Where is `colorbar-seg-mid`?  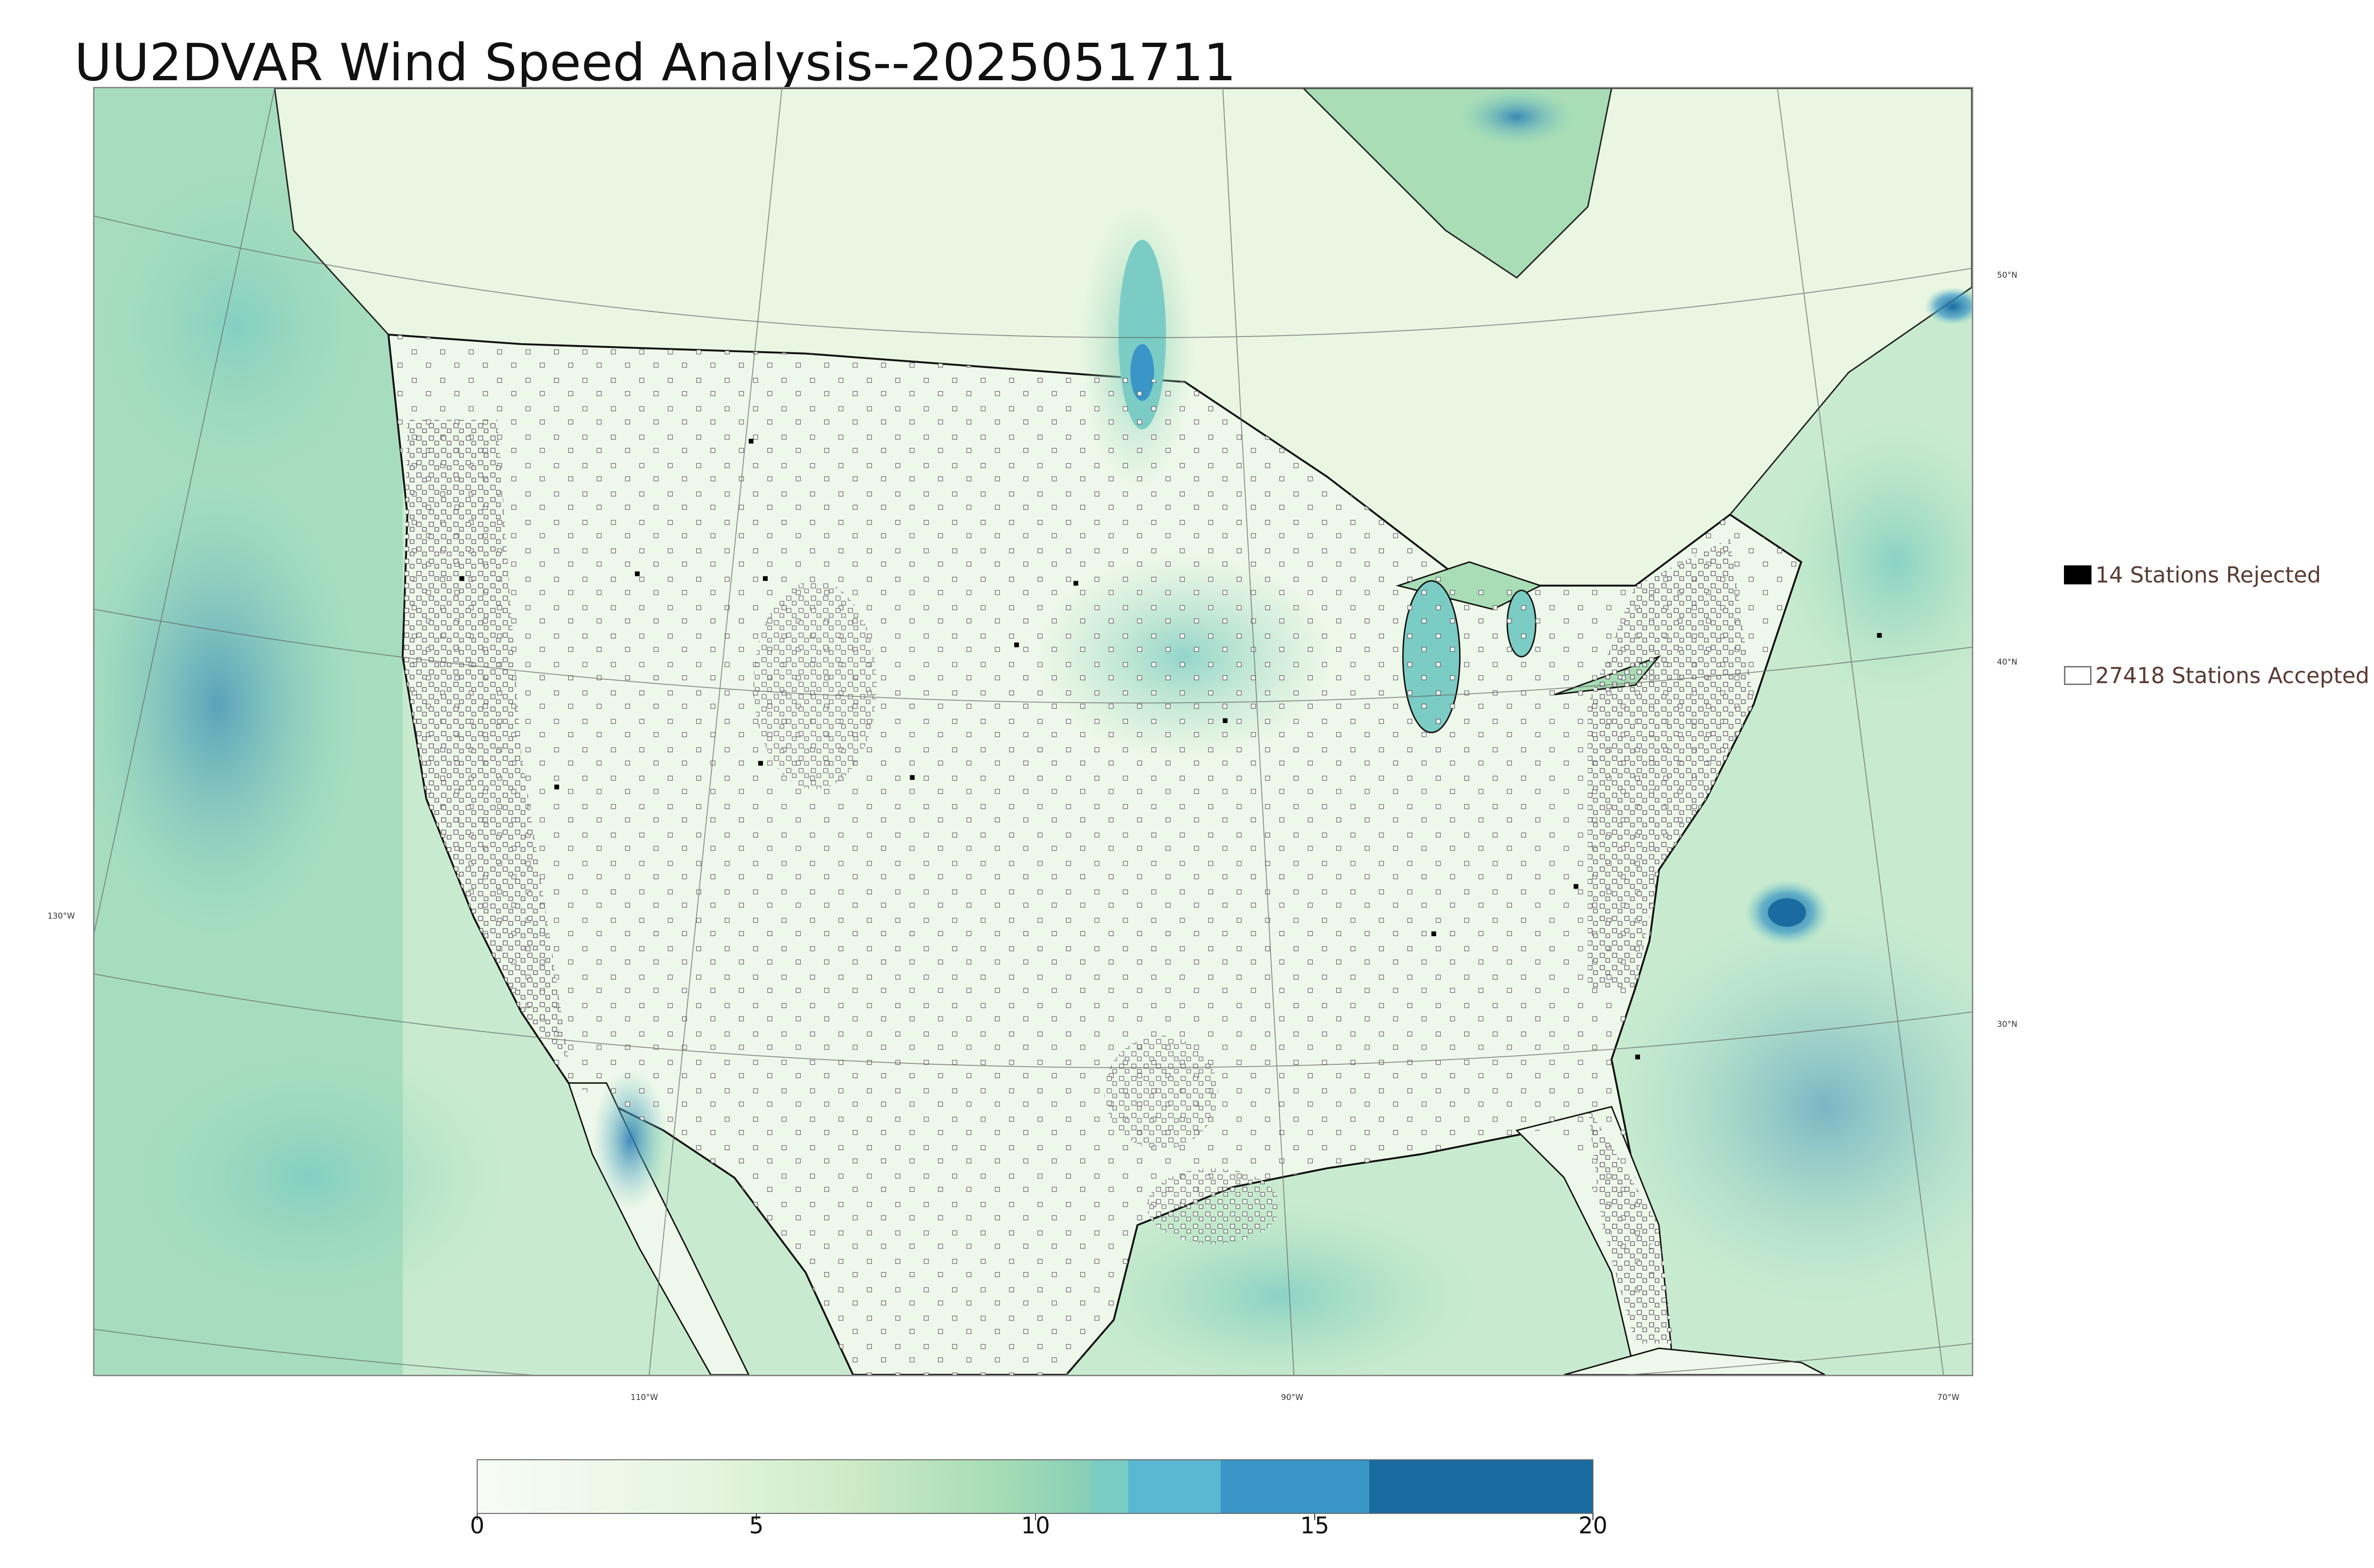 colorbar-seg-mid is located at coordinates (970, 1486).